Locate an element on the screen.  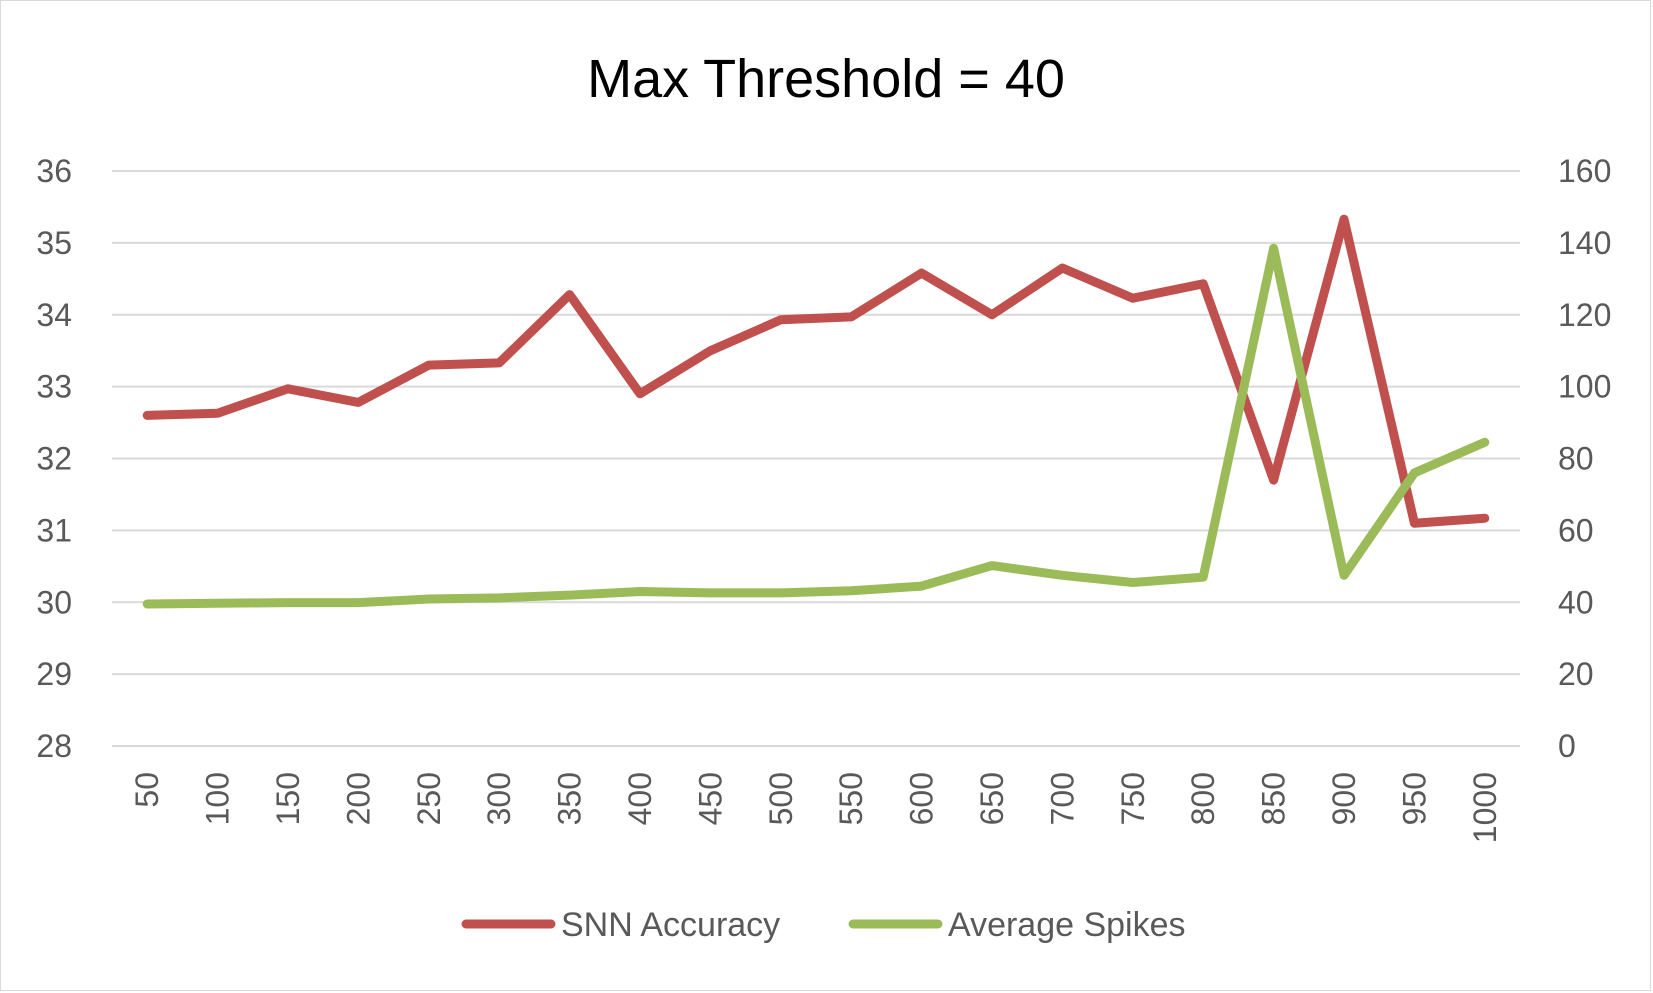
left-tick-label: 33 is located at coordinates (54, 387).